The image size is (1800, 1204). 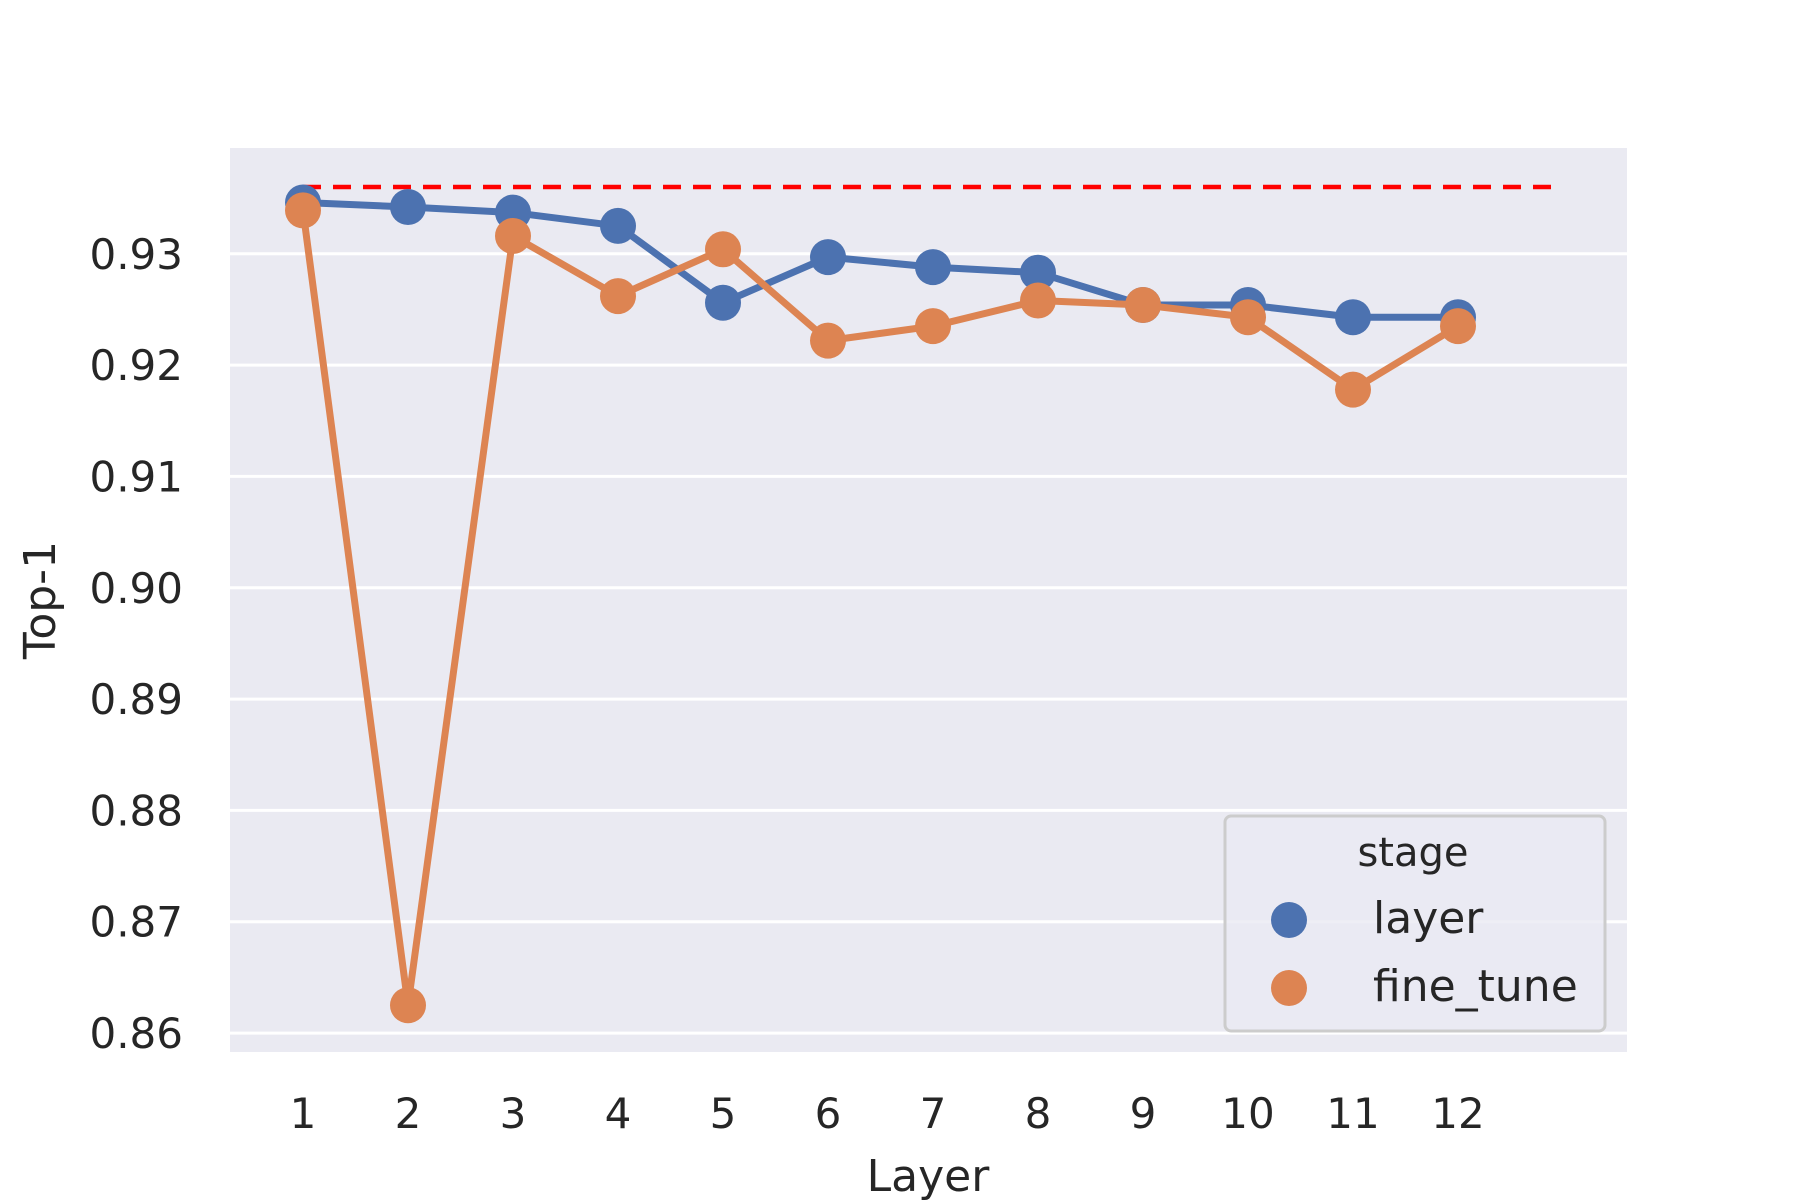 I want to click on x-tick-label: 6, so click(x=828, y=1113).